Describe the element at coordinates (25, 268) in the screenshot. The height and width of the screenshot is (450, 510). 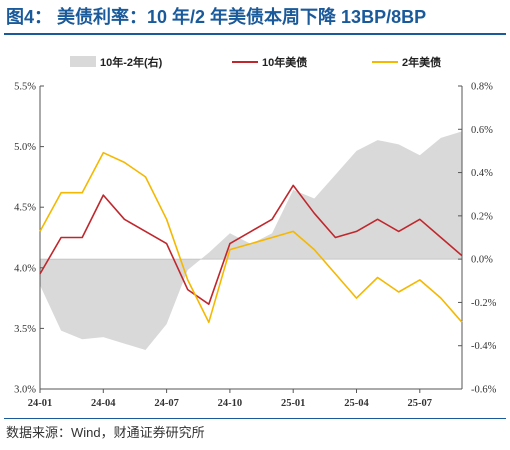
I see `left-tick-label: 4.0%` at that location.